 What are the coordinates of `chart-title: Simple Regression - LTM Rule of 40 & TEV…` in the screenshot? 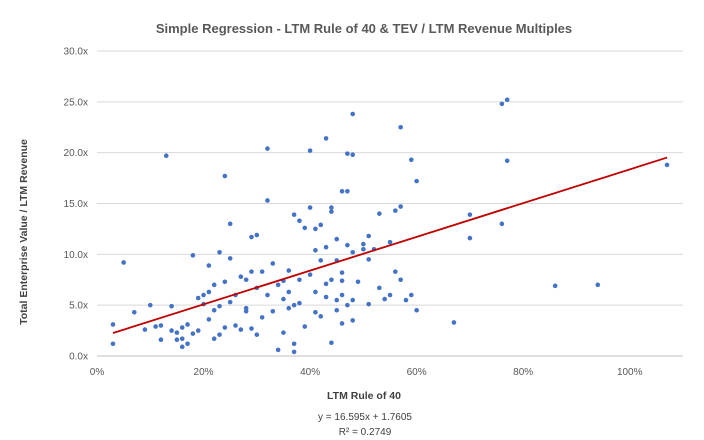 It's located at (364, 28).